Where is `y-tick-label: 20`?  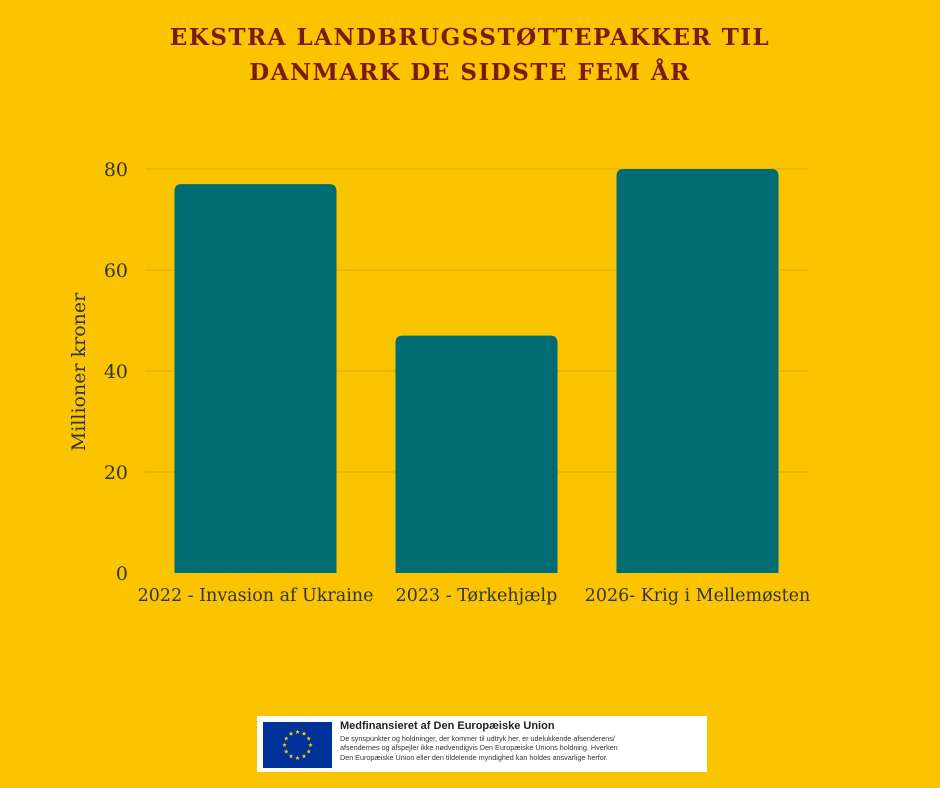
y-tick-label: 20 is located at coordinates (116, 473).